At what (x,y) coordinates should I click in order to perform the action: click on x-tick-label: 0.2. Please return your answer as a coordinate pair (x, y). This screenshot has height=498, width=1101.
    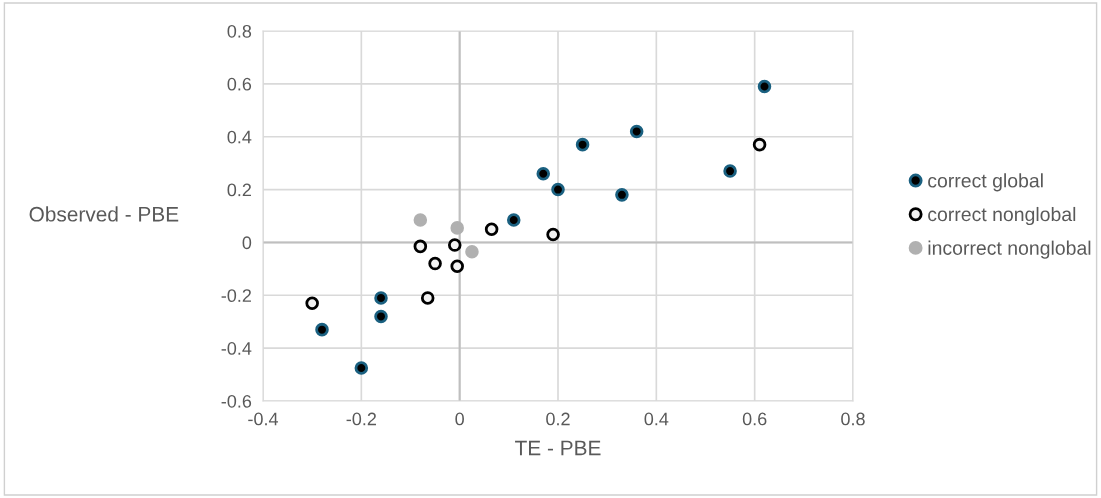
    Looking at the image, I should click on (558, 419).